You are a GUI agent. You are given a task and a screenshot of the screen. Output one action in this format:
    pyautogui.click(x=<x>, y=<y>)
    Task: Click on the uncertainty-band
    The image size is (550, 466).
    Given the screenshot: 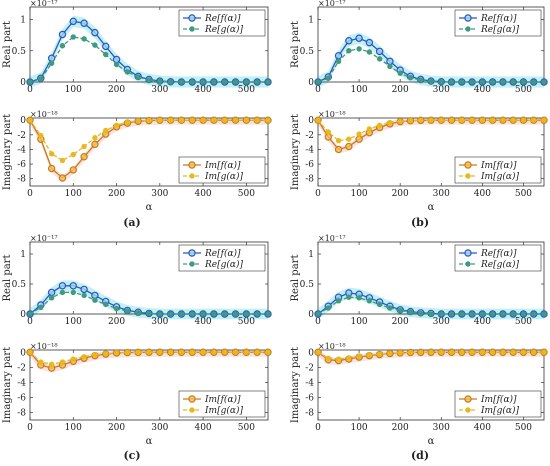 What is the action you would take?
    pyautogui.click(x=149, y=150)
    